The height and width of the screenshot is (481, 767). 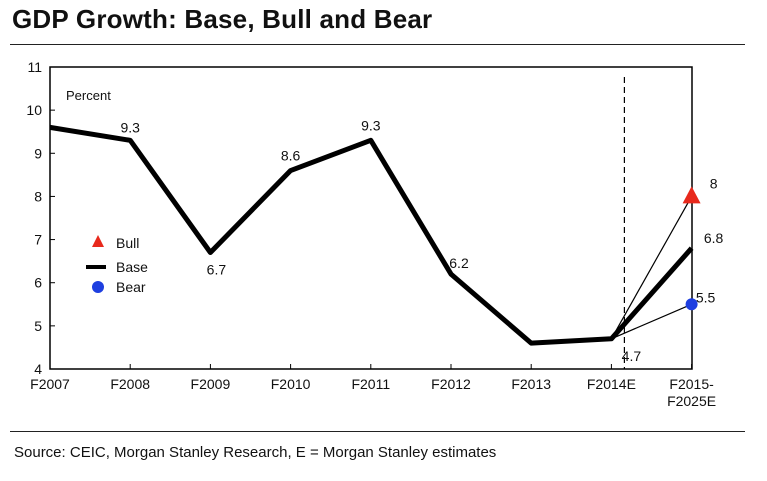 What do you see at coordinates (38, 153) in the screenshot?
I see `y-tick-label: 9` at bounding box center [38, 153].